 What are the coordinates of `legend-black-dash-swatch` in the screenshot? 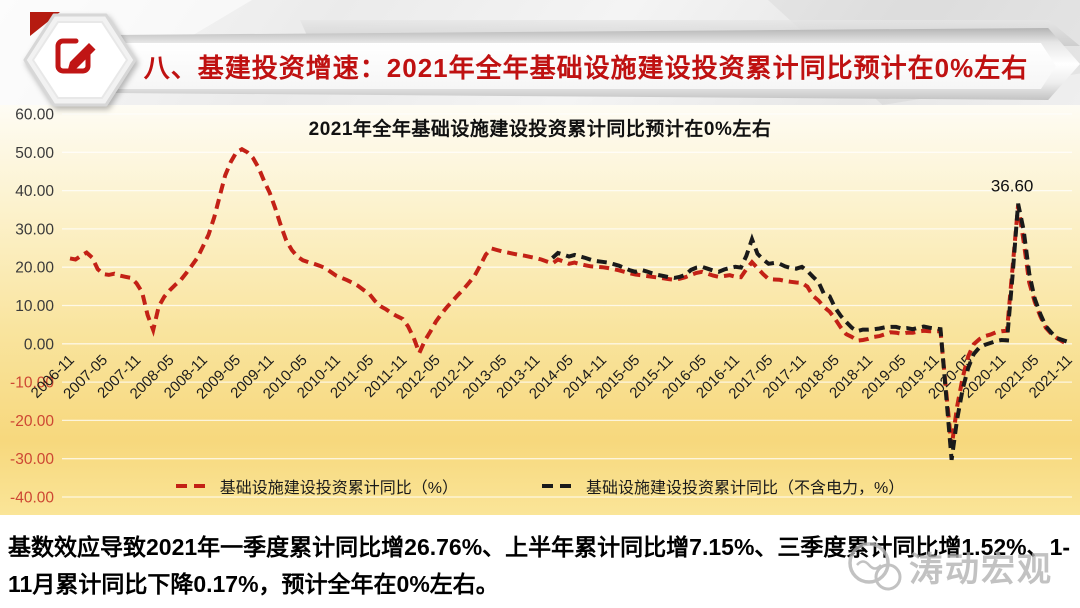 It's located at (560, 486).